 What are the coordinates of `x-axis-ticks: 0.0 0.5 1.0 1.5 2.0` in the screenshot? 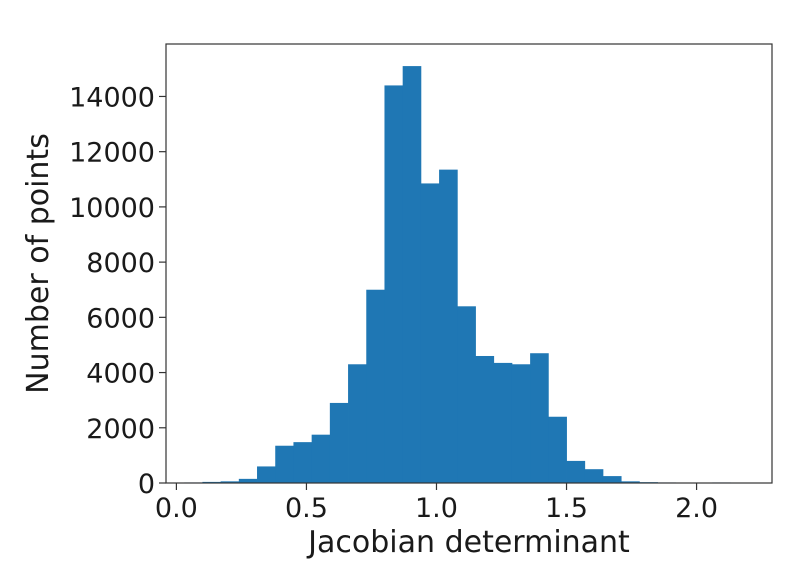 It's located at (436, 503).